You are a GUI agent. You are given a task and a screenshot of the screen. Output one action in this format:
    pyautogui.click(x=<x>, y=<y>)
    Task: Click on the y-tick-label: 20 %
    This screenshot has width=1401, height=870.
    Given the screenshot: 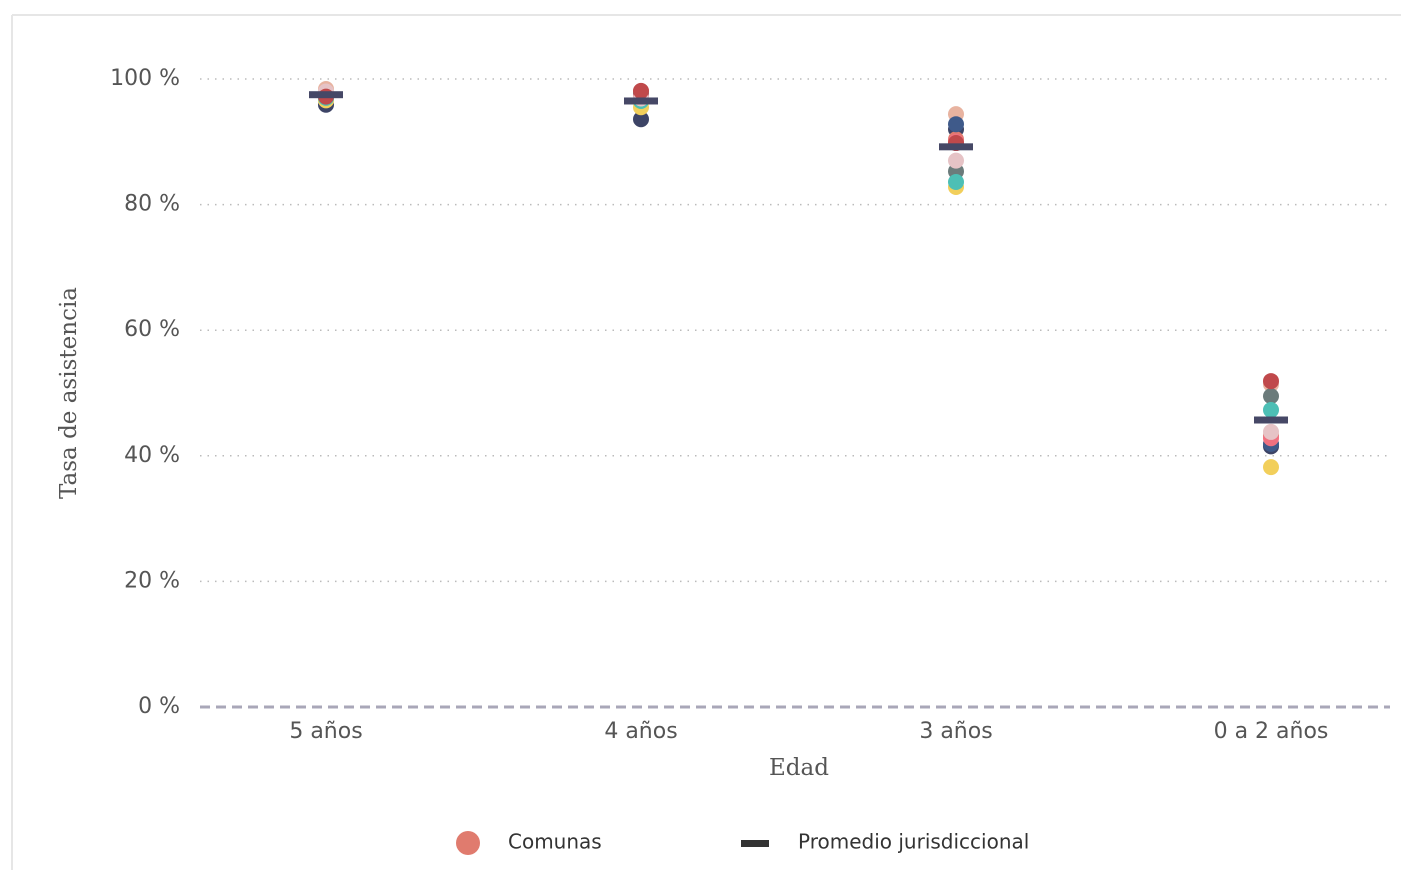 What is the action you would take?
    pyautogui.click(x=152, y=580)
    